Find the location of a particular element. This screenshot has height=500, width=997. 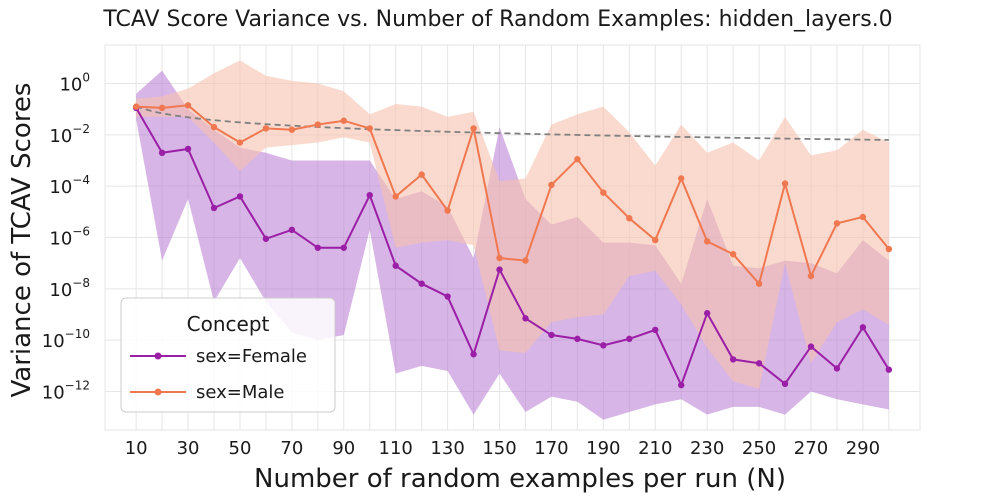

x-tick-label: 10 is located at coordinates (136, 448).